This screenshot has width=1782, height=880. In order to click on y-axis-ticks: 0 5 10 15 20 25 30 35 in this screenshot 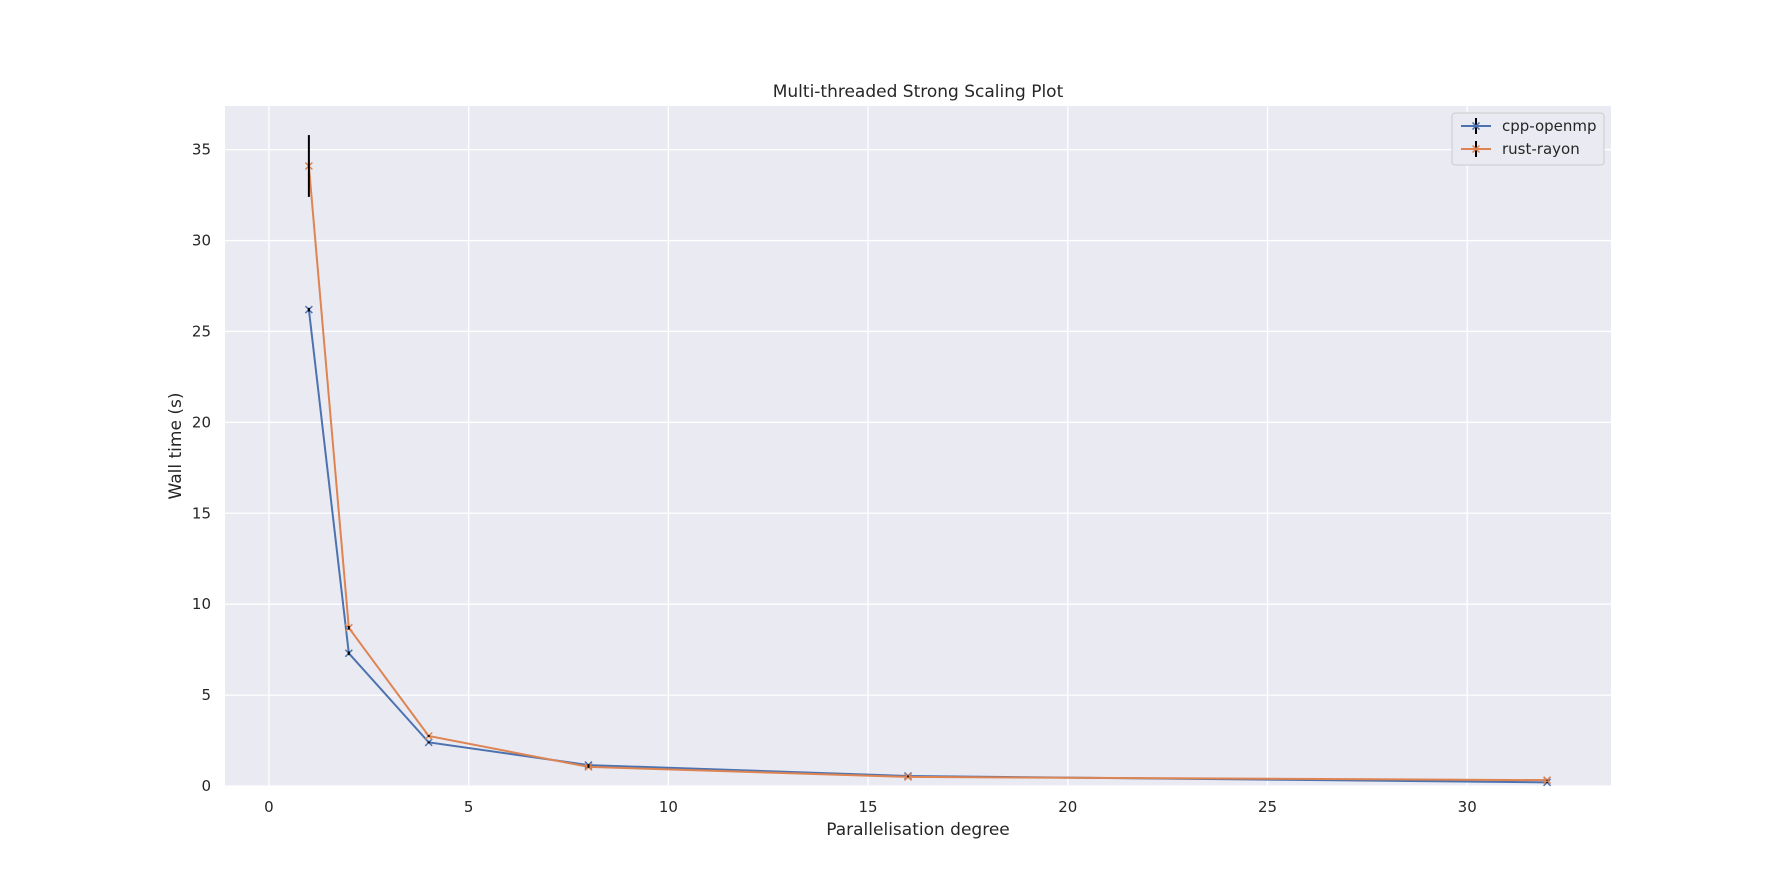, I will do `click(201, 468)`.